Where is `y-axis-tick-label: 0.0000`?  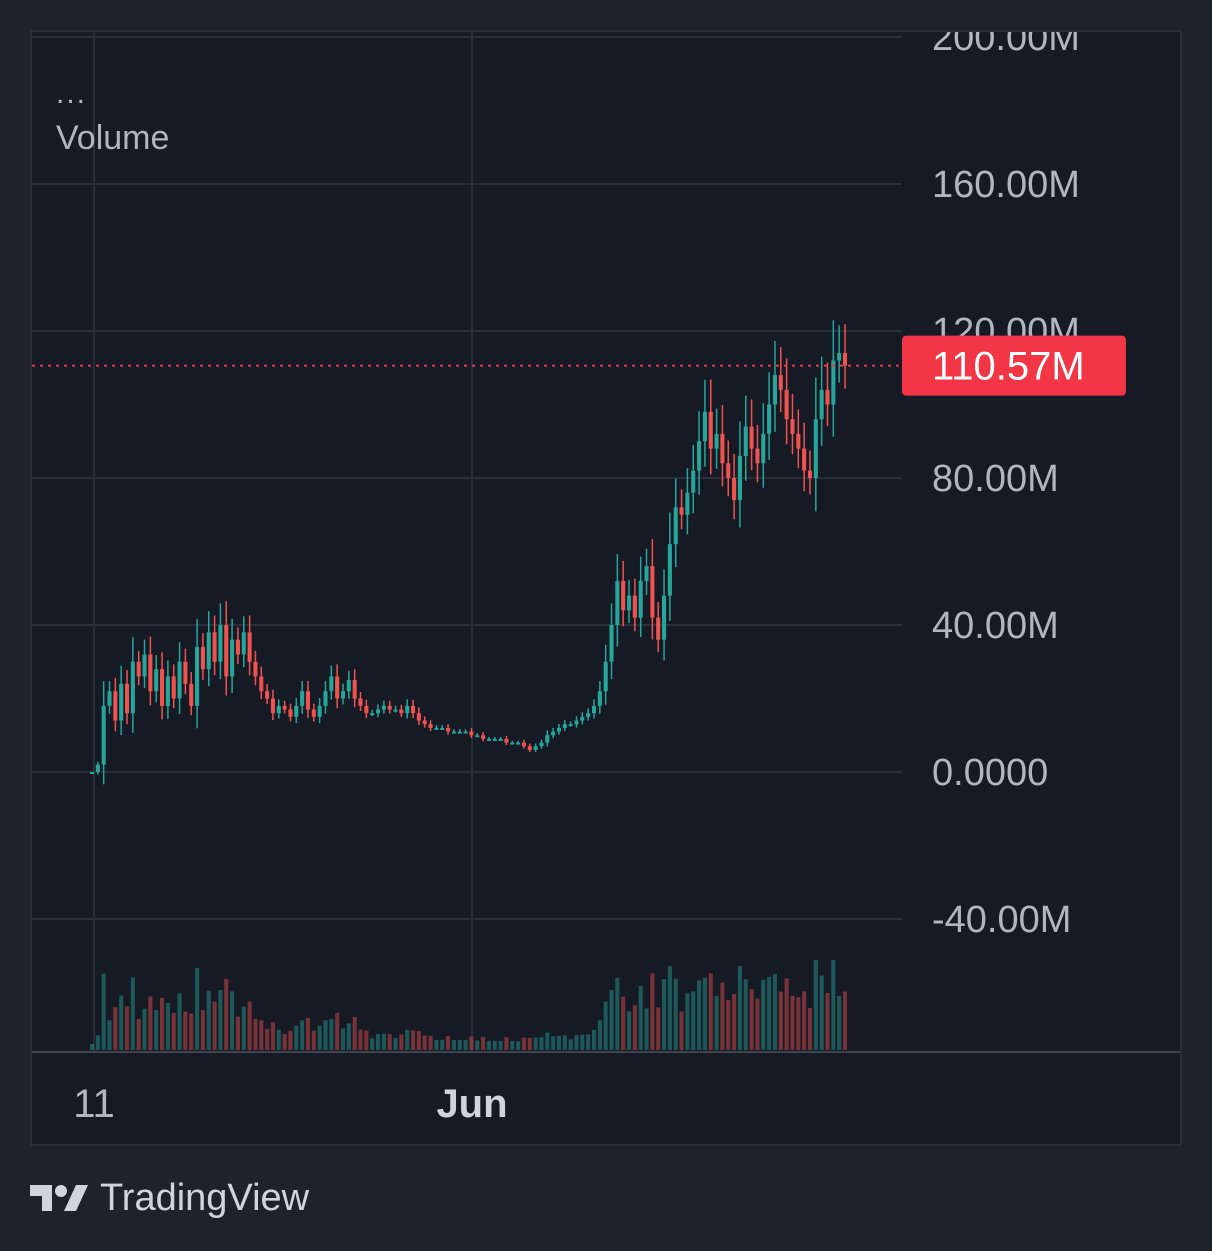 y-axis-tick-label: 0.0000 is located at coordinates (990, 773).